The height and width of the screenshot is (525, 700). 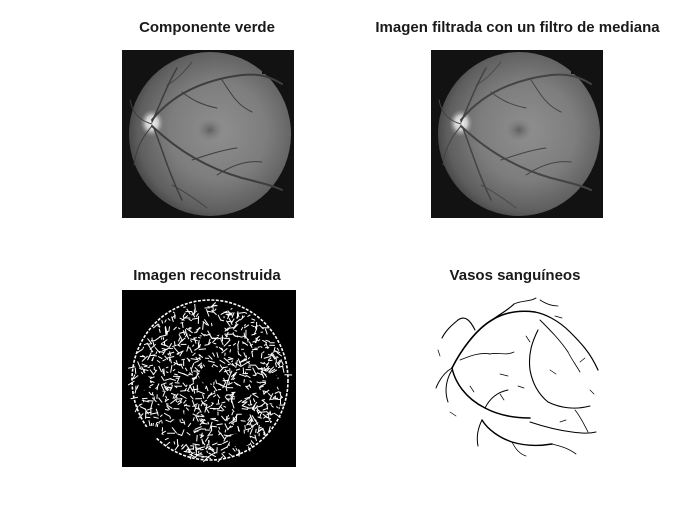 What do you see at coordinates (515, 275) in the screenshot?
I see `panel-title-vessels: Vasos sanguíneos` at bounding box center [515, 275].